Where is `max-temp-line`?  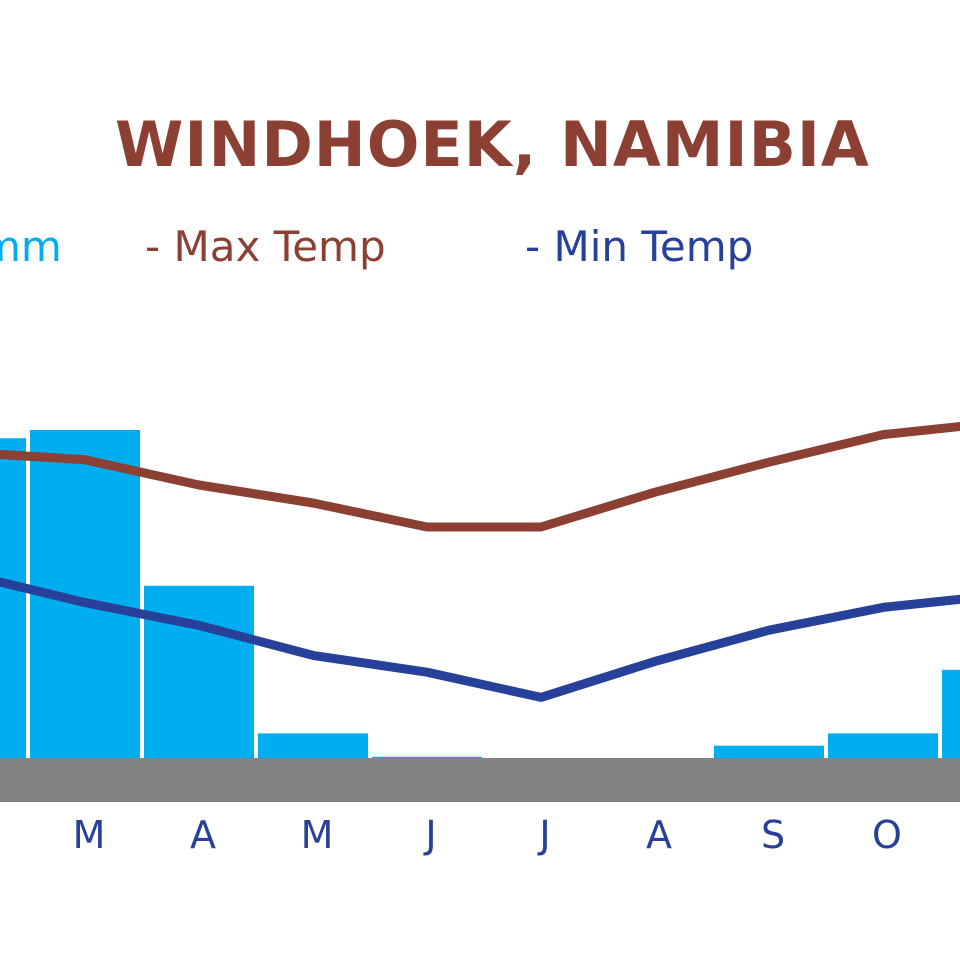
max-temp-line is located at coordinates (480, 476).